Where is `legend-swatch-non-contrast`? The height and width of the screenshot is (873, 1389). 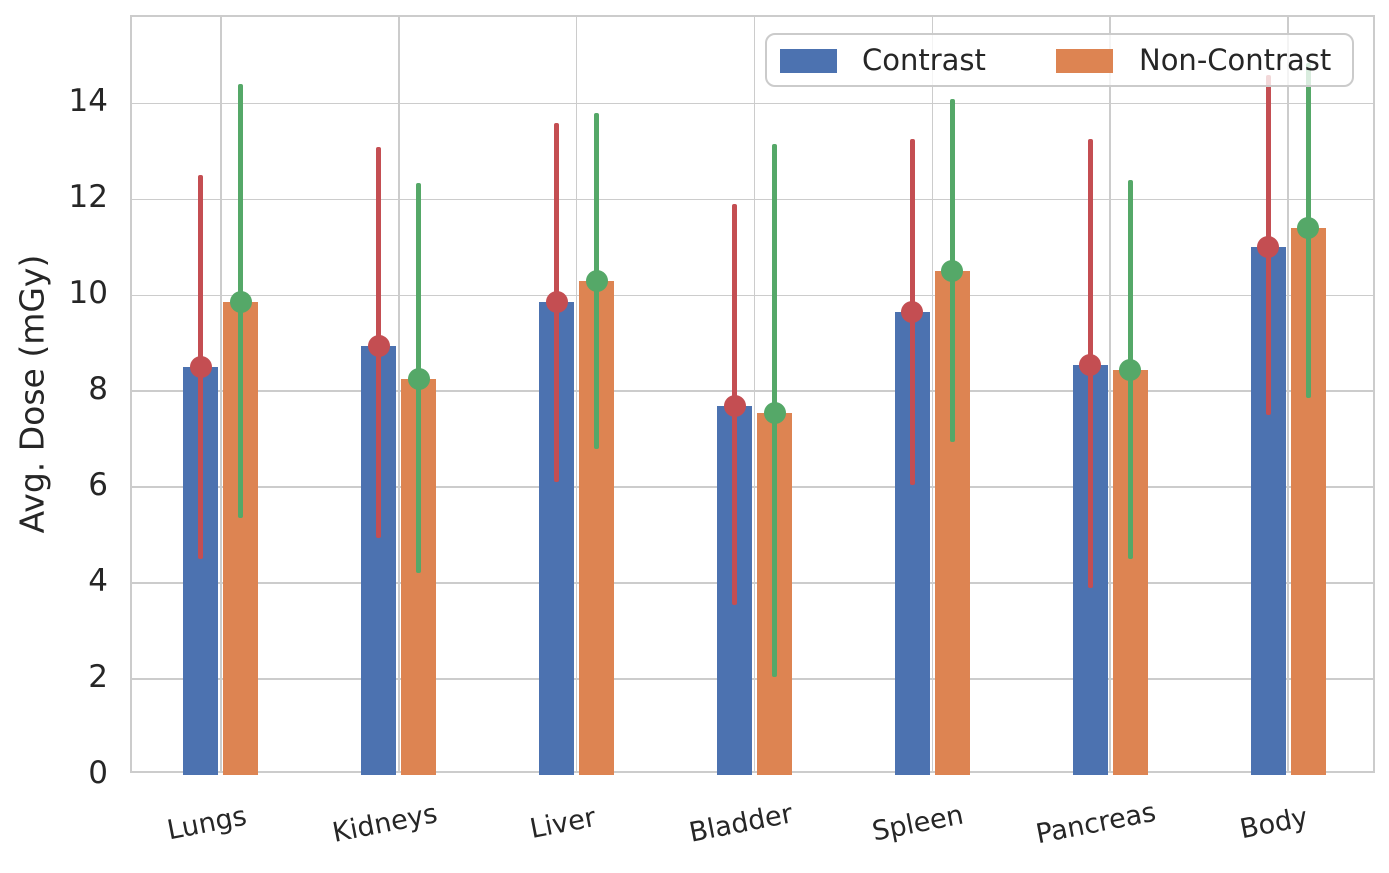
legend-swatch-non-contrast is located at coordinates (1084, 61).